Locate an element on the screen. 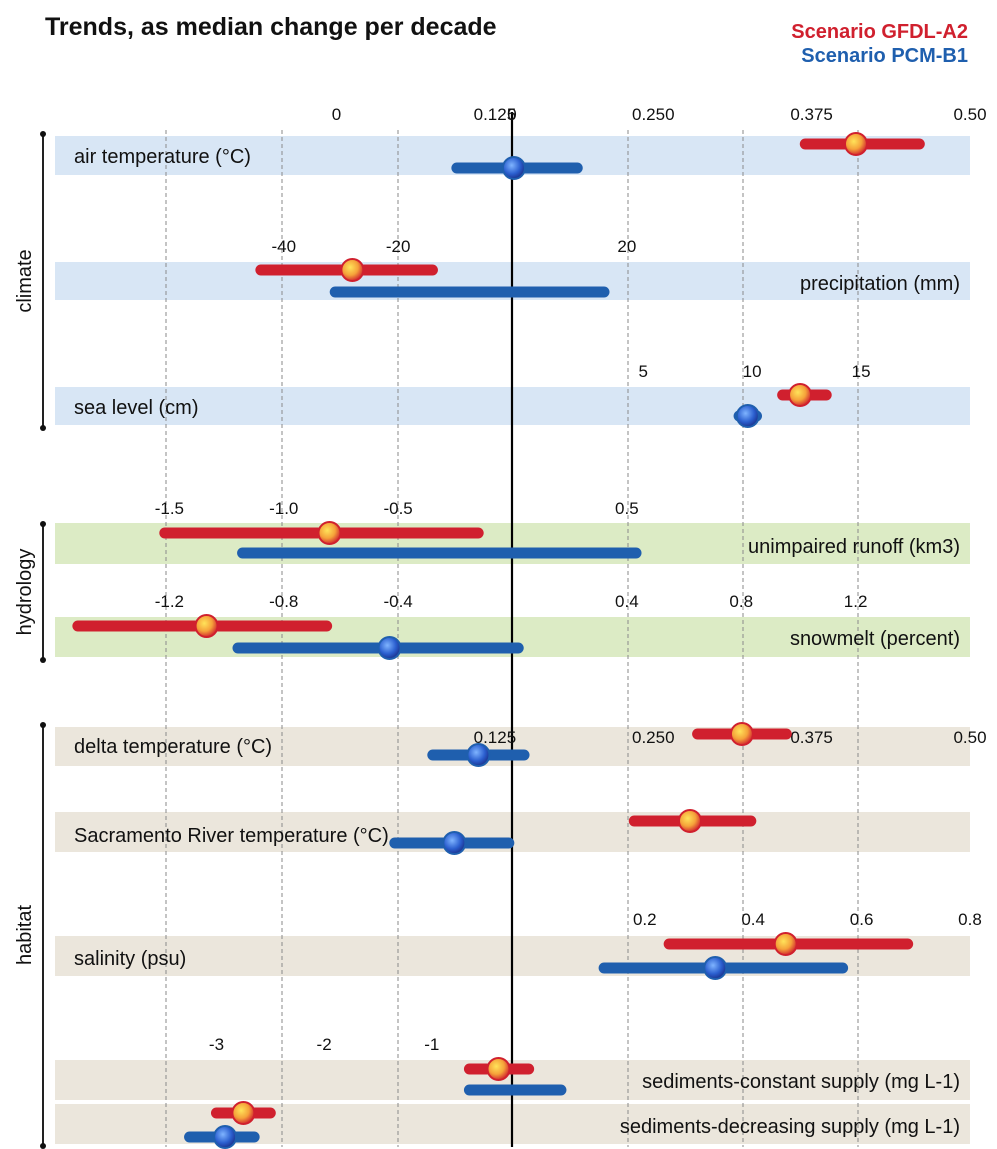 Image resolution: width=997 pixels, height=1149 pixels. median-dot-scenario-gfdl-a2-air-temperature-c is located at coordinates (856, 144).